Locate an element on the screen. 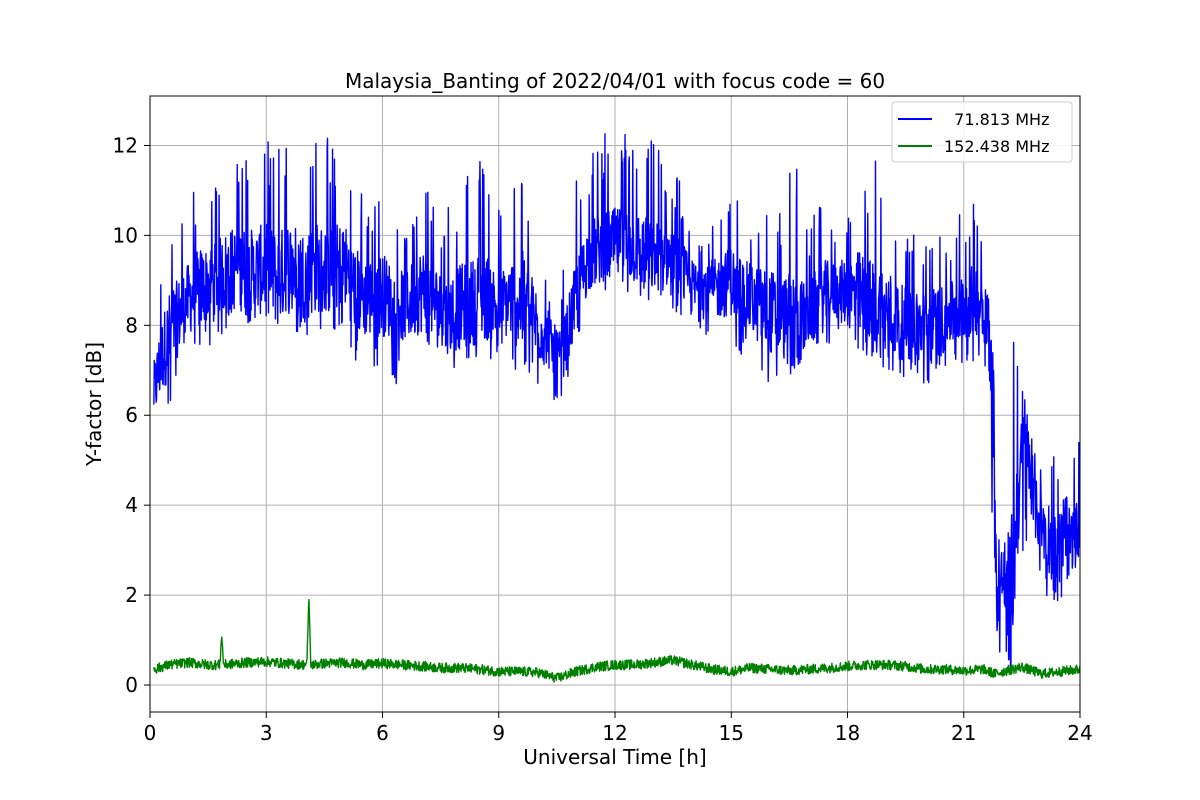  y-tick-label: 4 is located at coordinates (131, 505).